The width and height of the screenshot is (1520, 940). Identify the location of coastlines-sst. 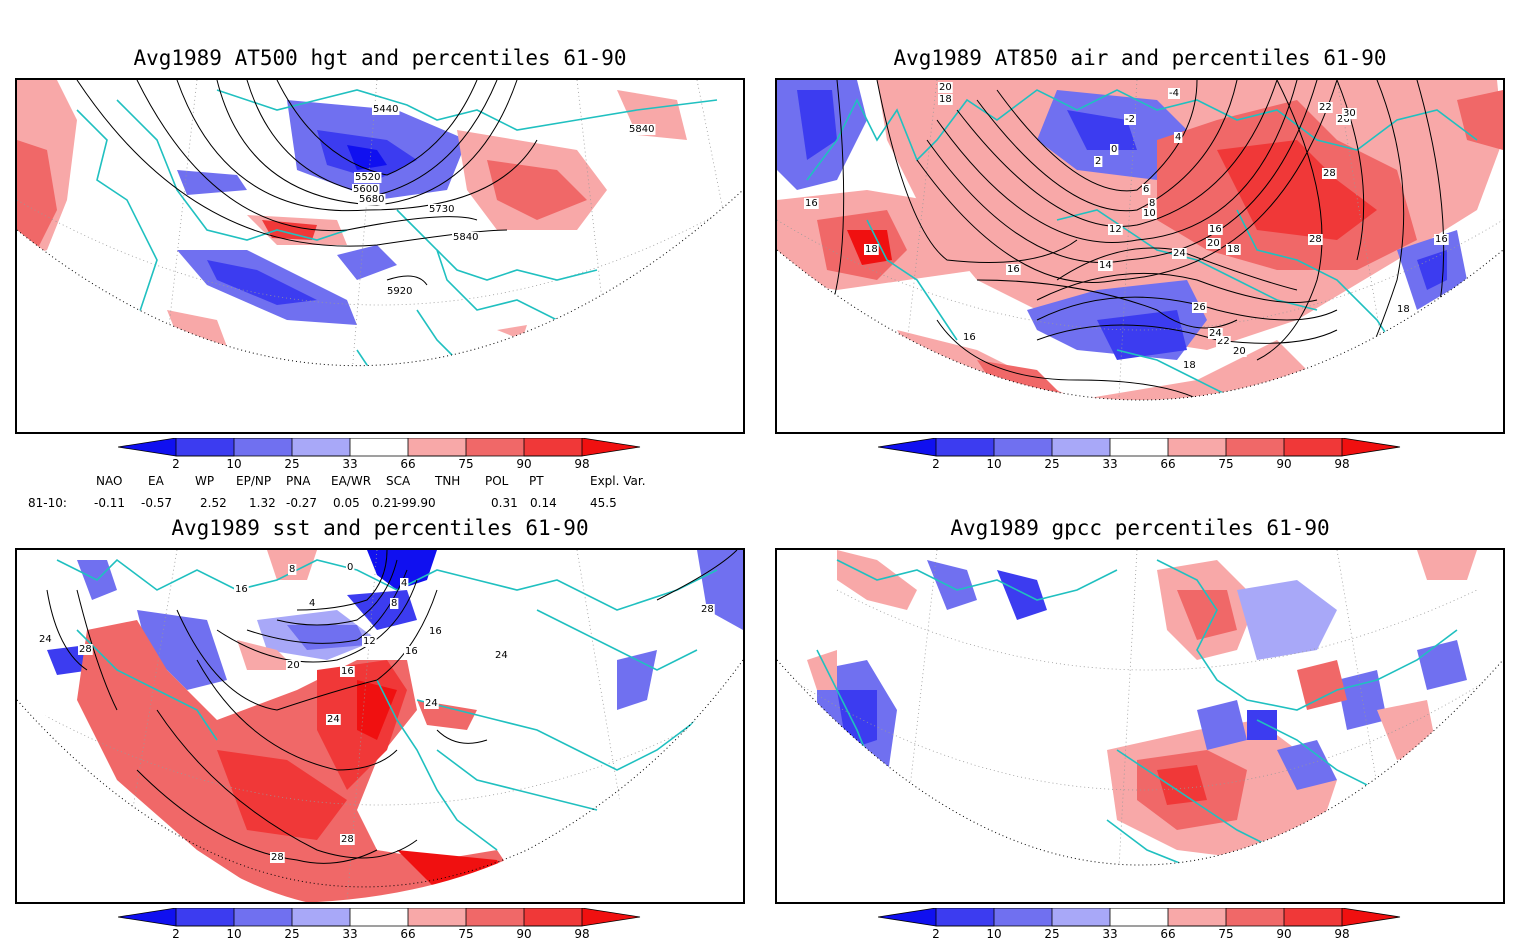
(387, 704).